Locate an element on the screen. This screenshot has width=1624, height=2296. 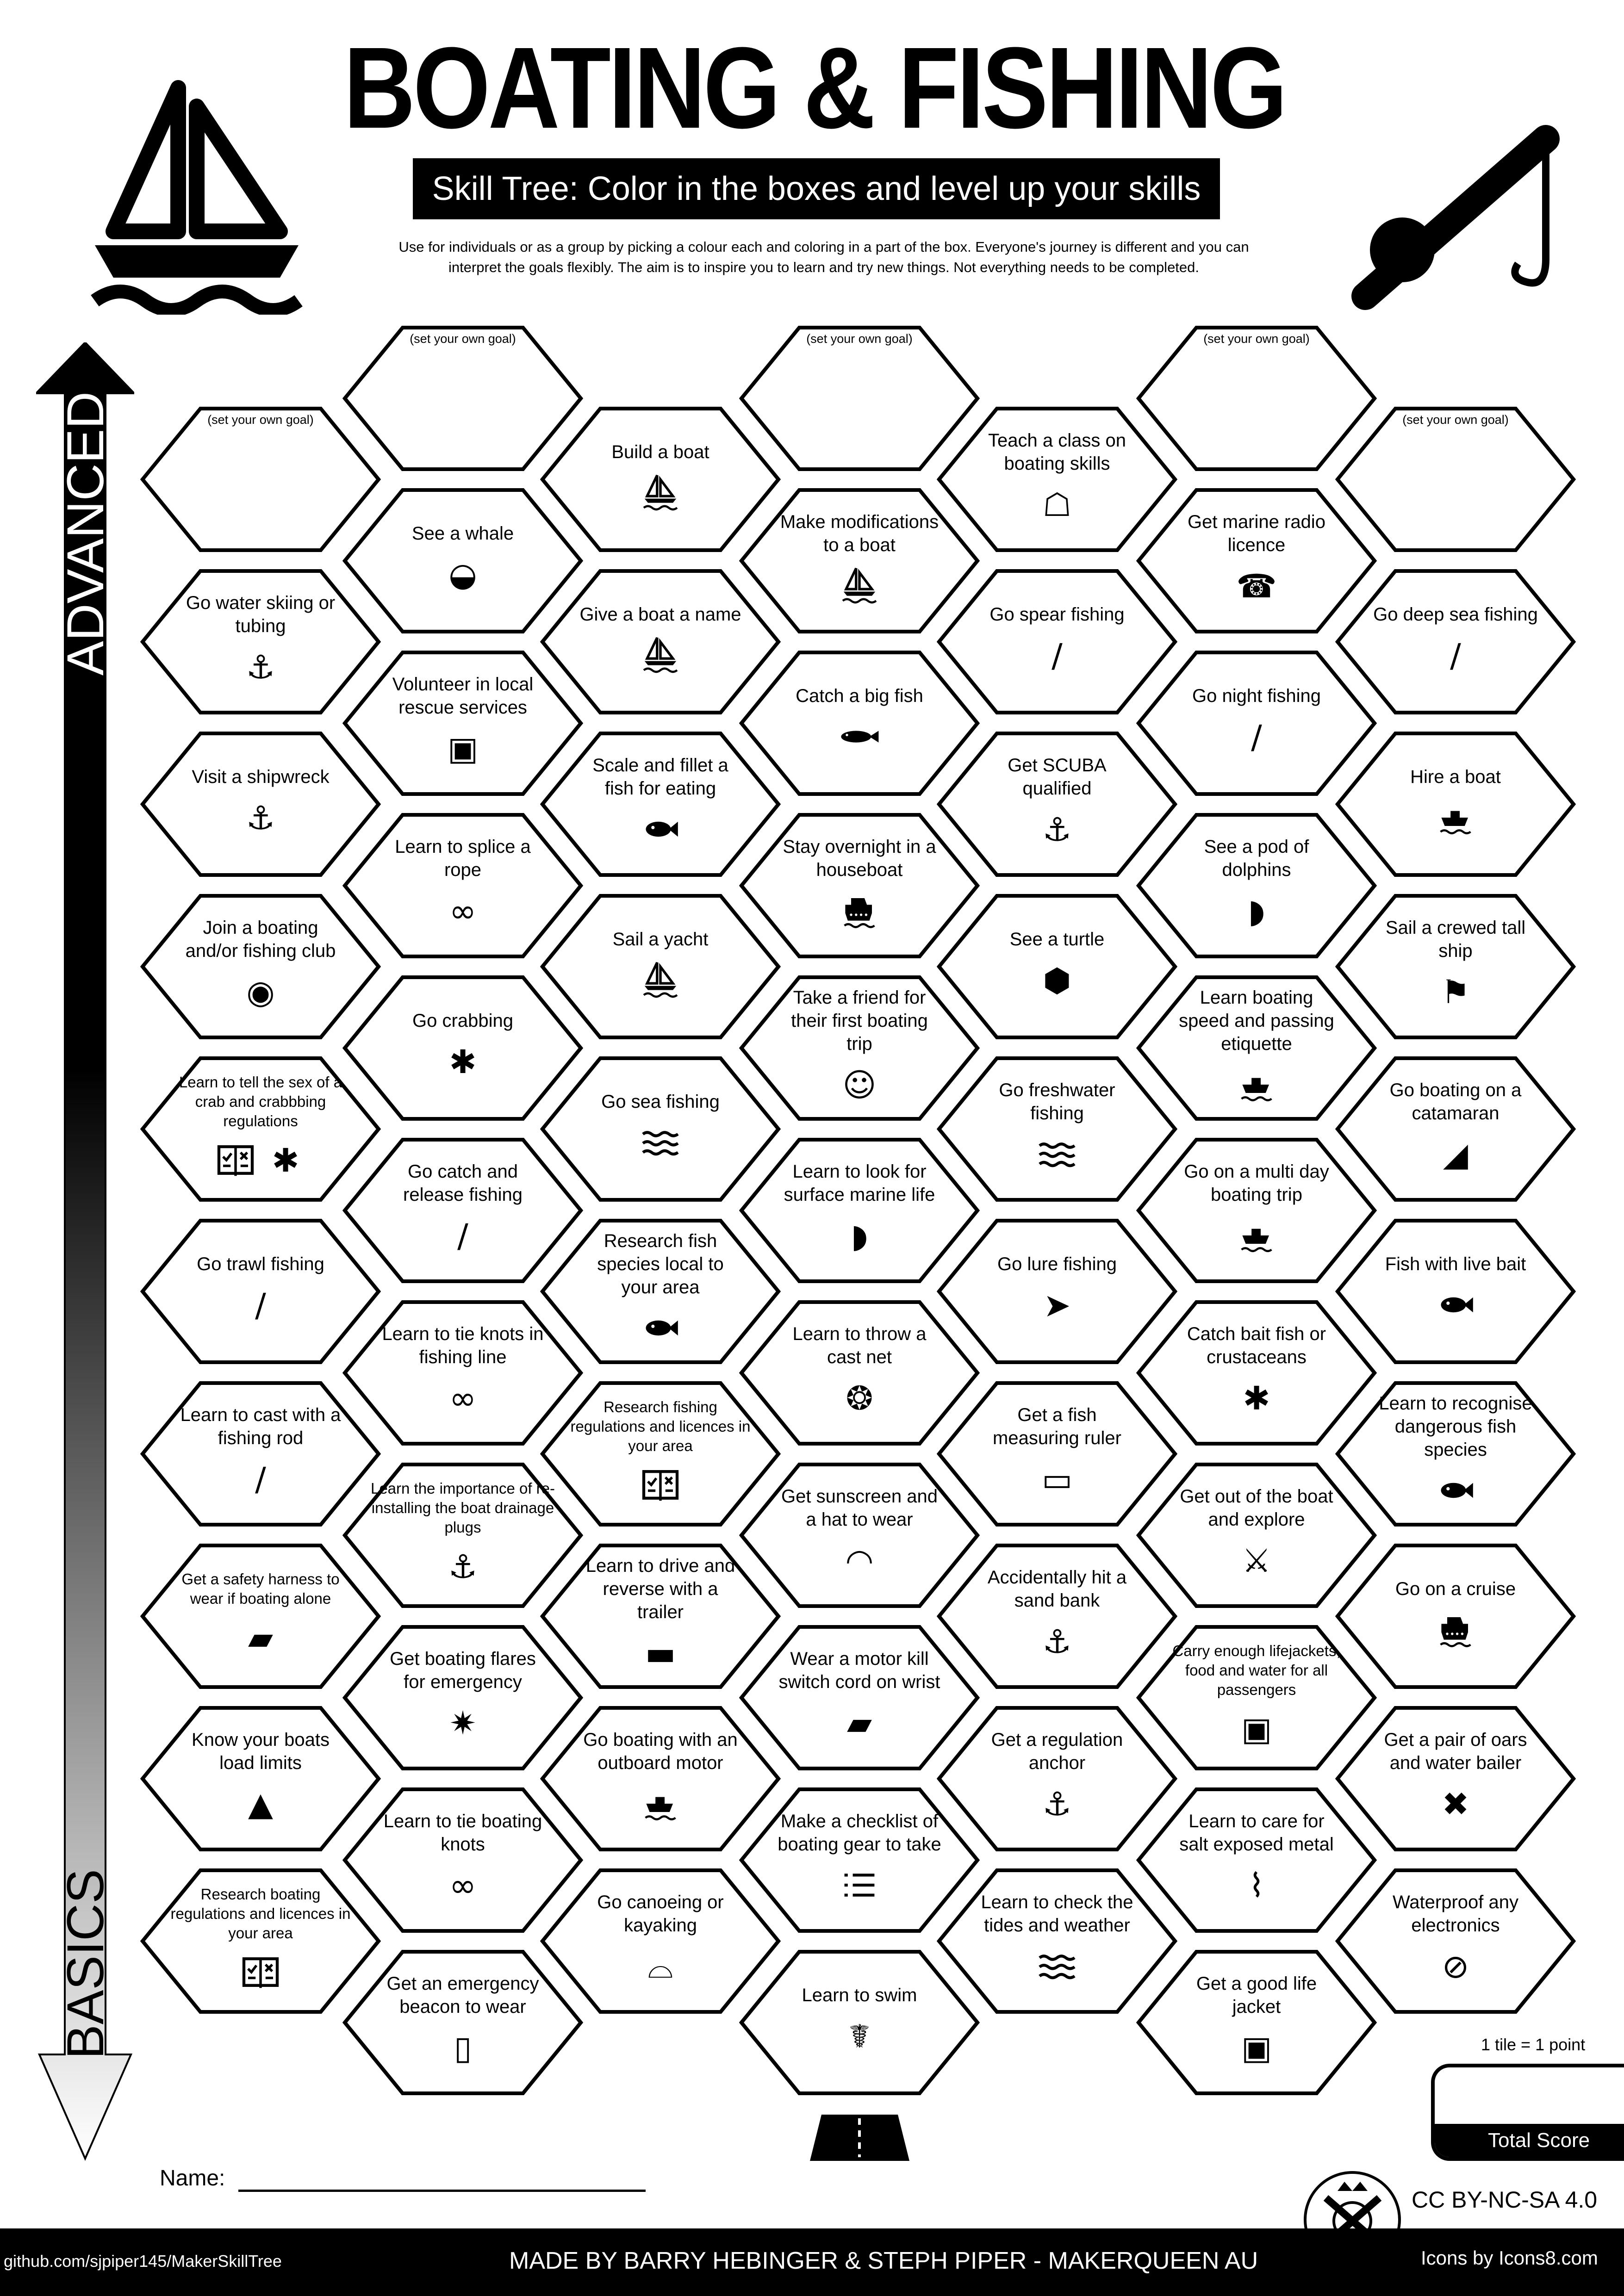
skill-icons: ☺ is located at coordinates (859, 1085).